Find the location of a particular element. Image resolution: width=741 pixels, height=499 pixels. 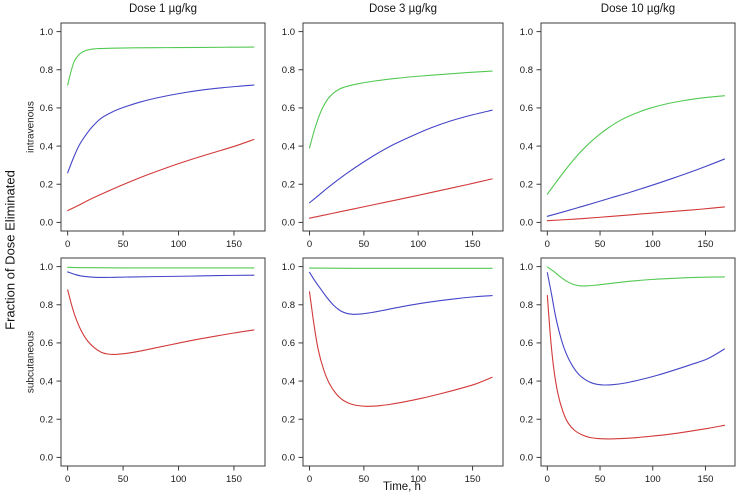

panel-title-dose-3: Dose 3 µg/kg is located at coordinates (403, 9).